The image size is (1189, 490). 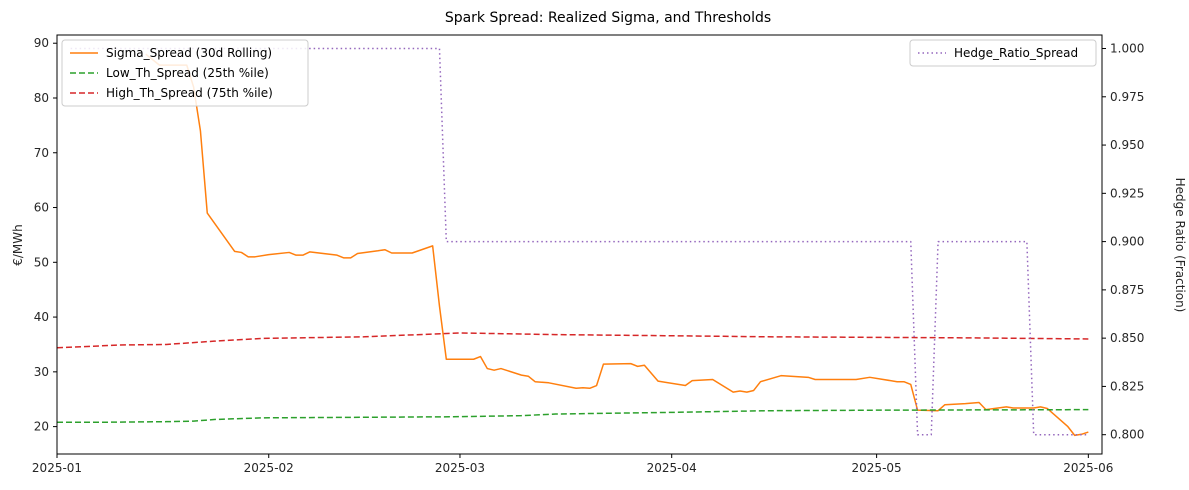 What do you see at coordinates (672, 468) in the screenshot?
I see `x-tick-label: 2025-04` at bounding box center [672, 468].